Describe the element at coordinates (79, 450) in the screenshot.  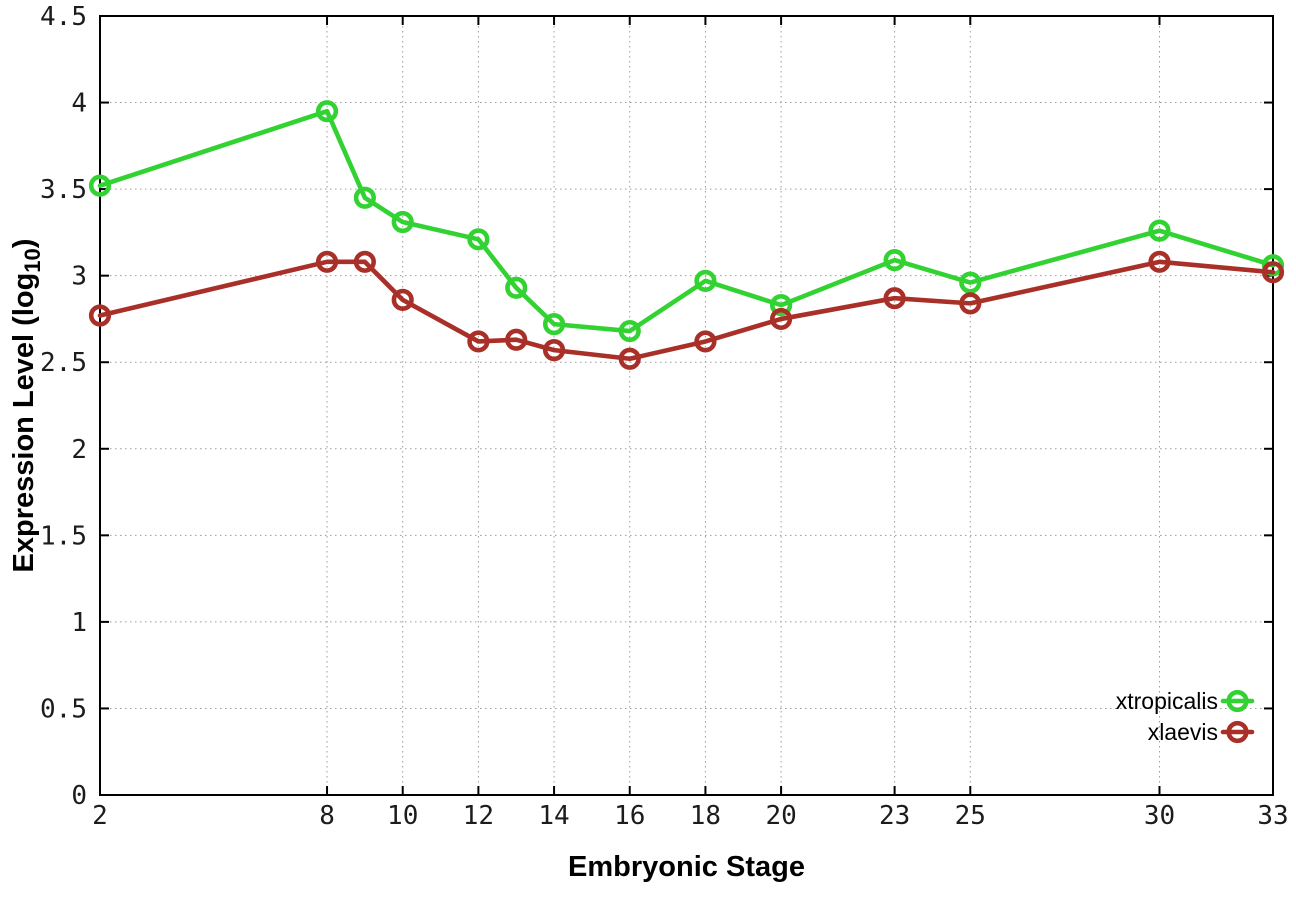
I see `y-tick-label-2: 2` at that location.